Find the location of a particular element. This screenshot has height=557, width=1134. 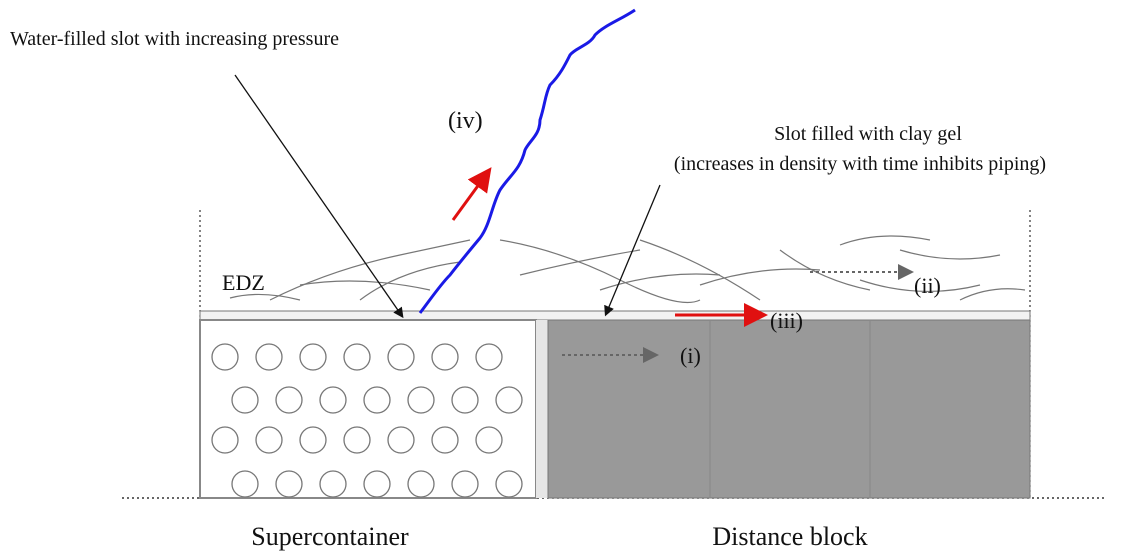

distance-block is located at coordinates (789, 409).